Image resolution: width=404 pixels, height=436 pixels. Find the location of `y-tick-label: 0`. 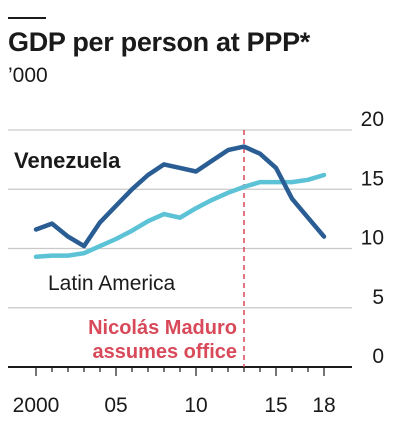

y-tick-label: 0 is located at coordinates (378, 356).